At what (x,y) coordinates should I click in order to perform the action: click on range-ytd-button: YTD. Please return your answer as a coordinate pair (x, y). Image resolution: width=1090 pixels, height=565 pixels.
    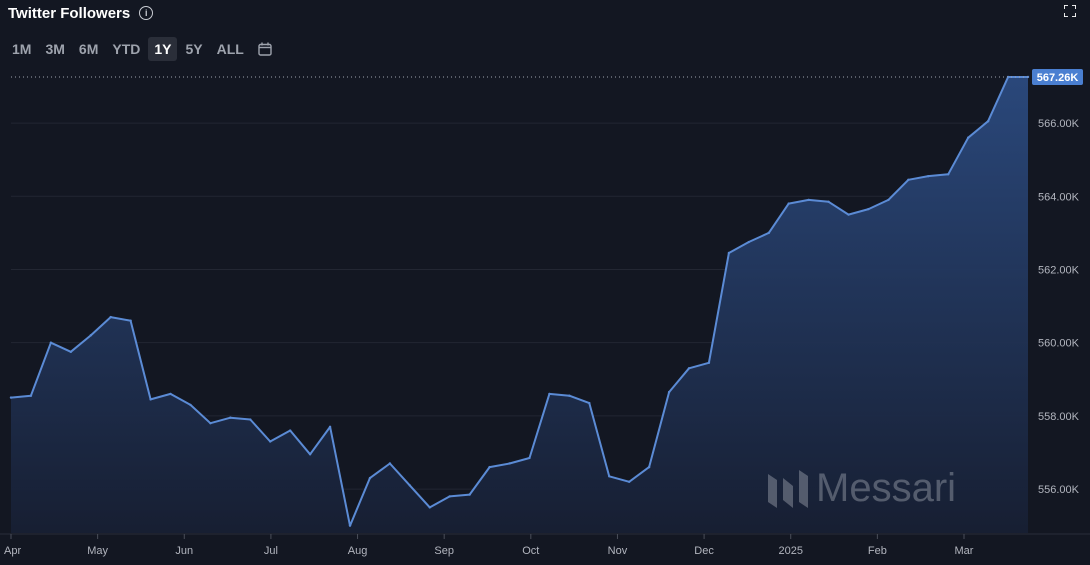
    Looking at the image, I should click on (126, 49).